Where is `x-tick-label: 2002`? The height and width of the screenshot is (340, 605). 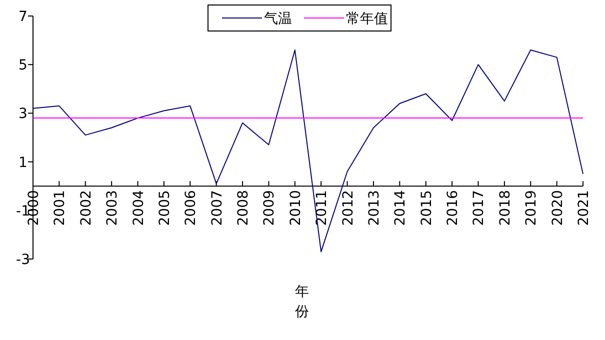
x-tick-label: 2002 is located at coordinates (86, 208).